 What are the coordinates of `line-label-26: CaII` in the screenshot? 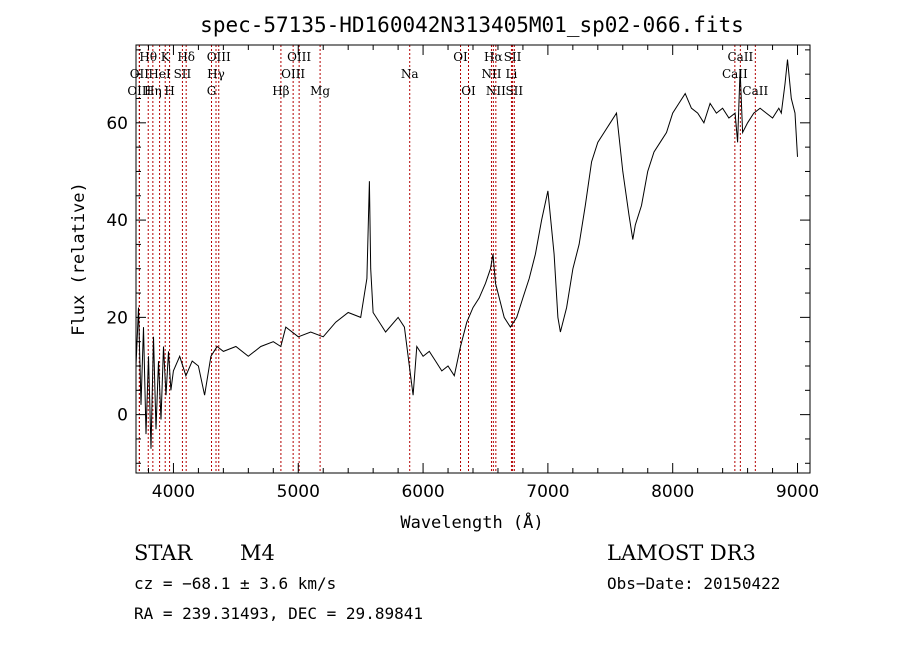 It's located at (735, 74).